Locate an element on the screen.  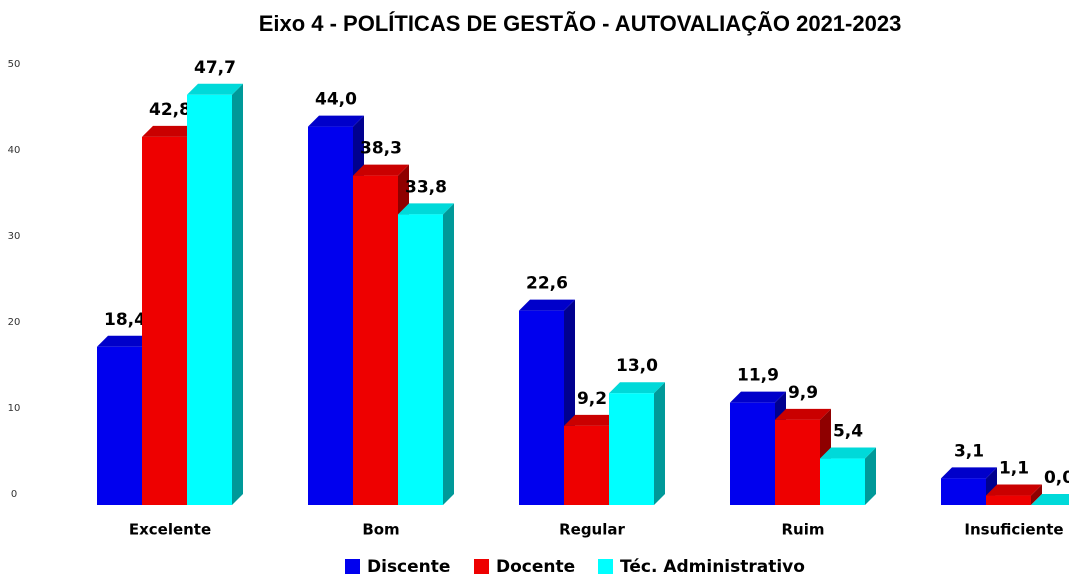
x-tick-label: Insuficiente is located at coordinates (1013, 530).